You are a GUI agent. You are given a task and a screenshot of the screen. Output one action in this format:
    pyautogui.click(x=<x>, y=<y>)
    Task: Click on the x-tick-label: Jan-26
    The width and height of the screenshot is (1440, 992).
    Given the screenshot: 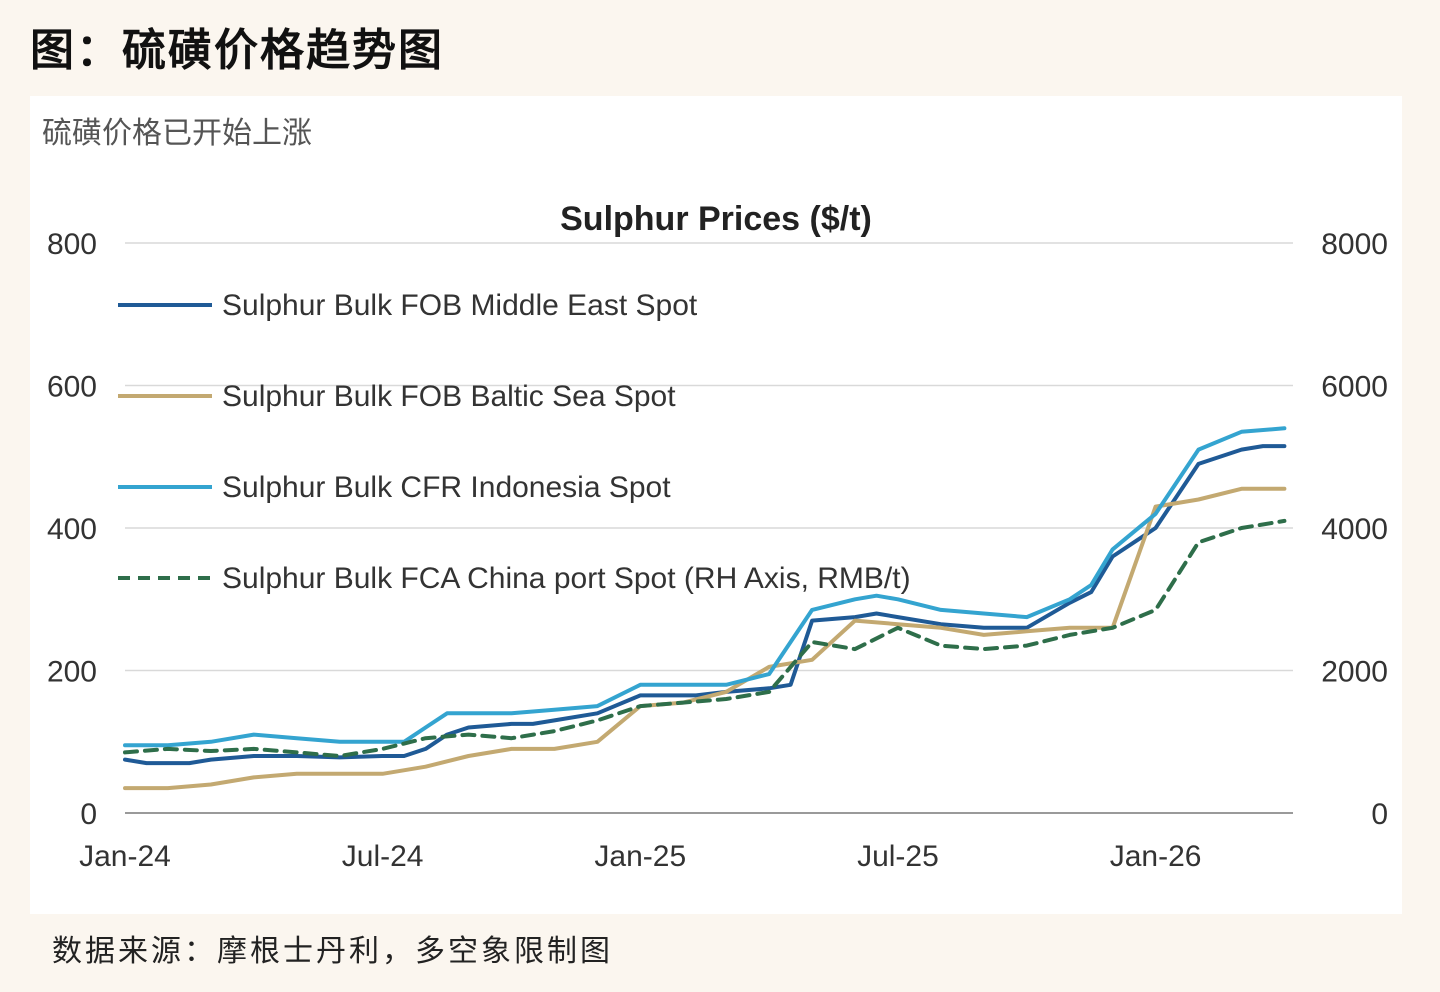 What is the action you would take?
    pyautogui.click(x=1156, y=856)
    